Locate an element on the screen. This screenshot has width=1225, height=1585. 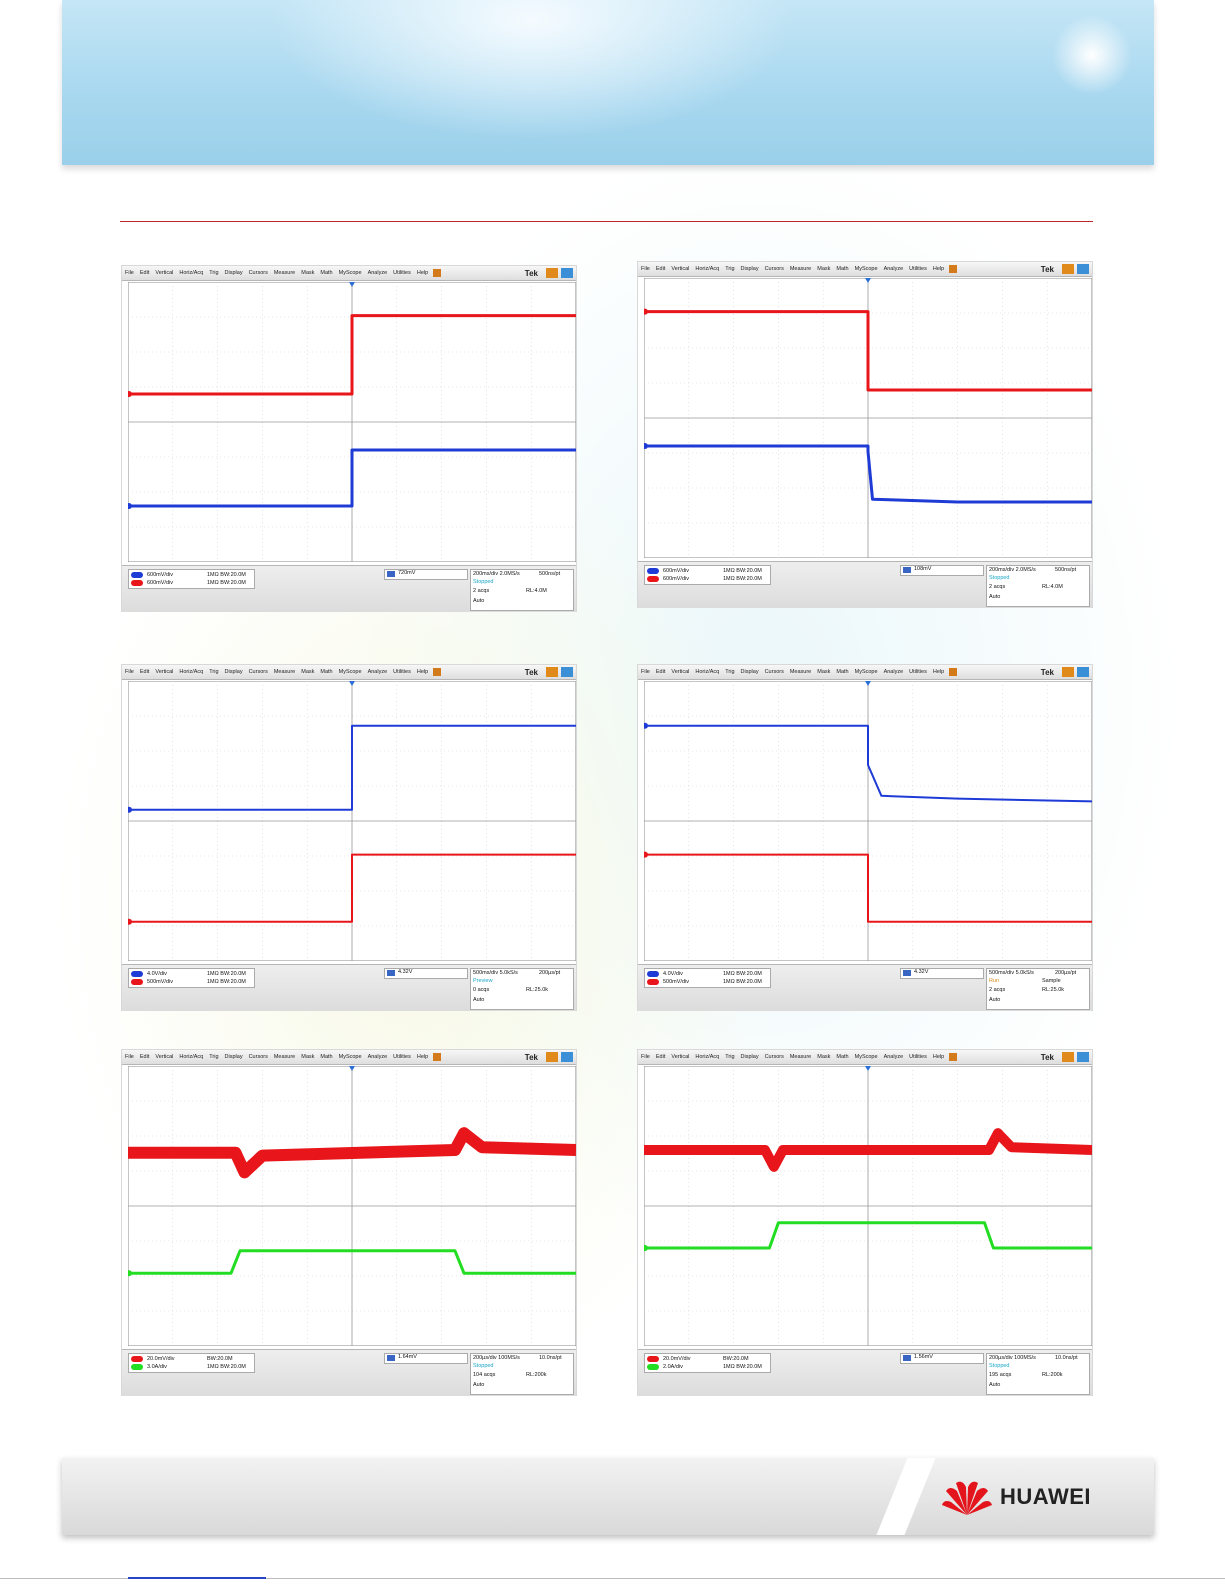
channel-row: 20.0mV/div BW:20.0M is located at coordinates (698, 1359).